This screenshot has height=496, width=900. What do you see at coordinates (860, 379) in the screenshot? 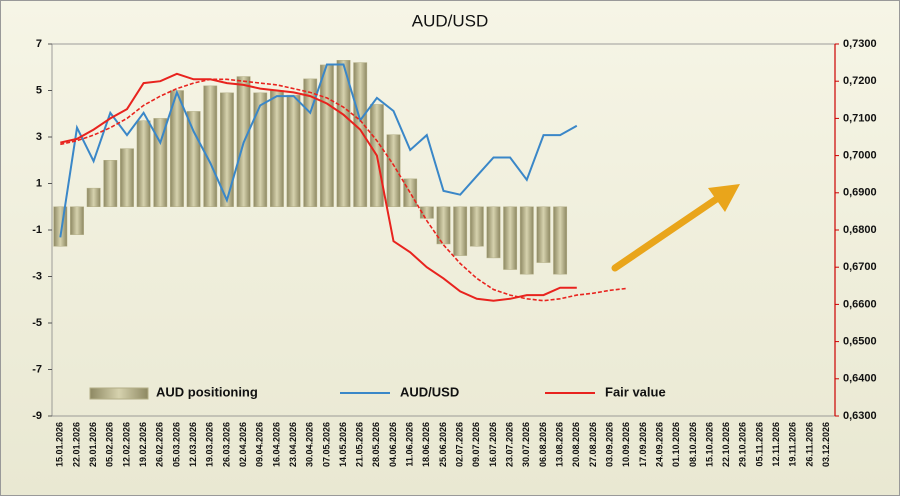
I see `y2-tick-label: 0,6400` at bounding box center [860, 379].